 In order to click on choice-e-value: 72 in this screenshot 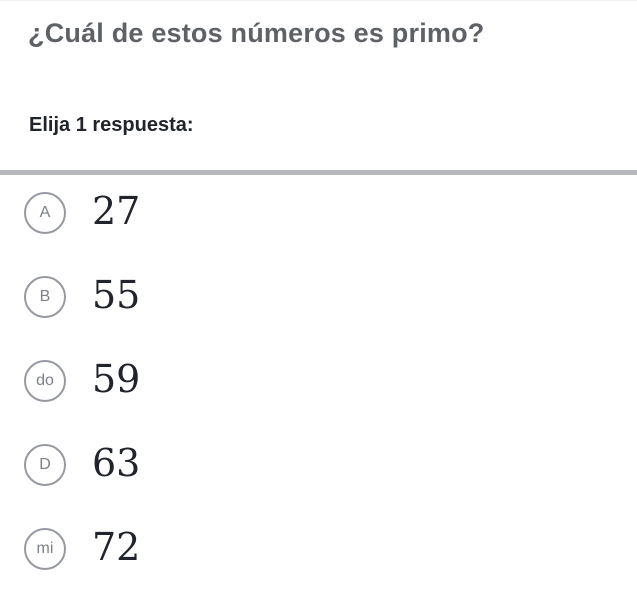, I will do `click(116, 547)`.